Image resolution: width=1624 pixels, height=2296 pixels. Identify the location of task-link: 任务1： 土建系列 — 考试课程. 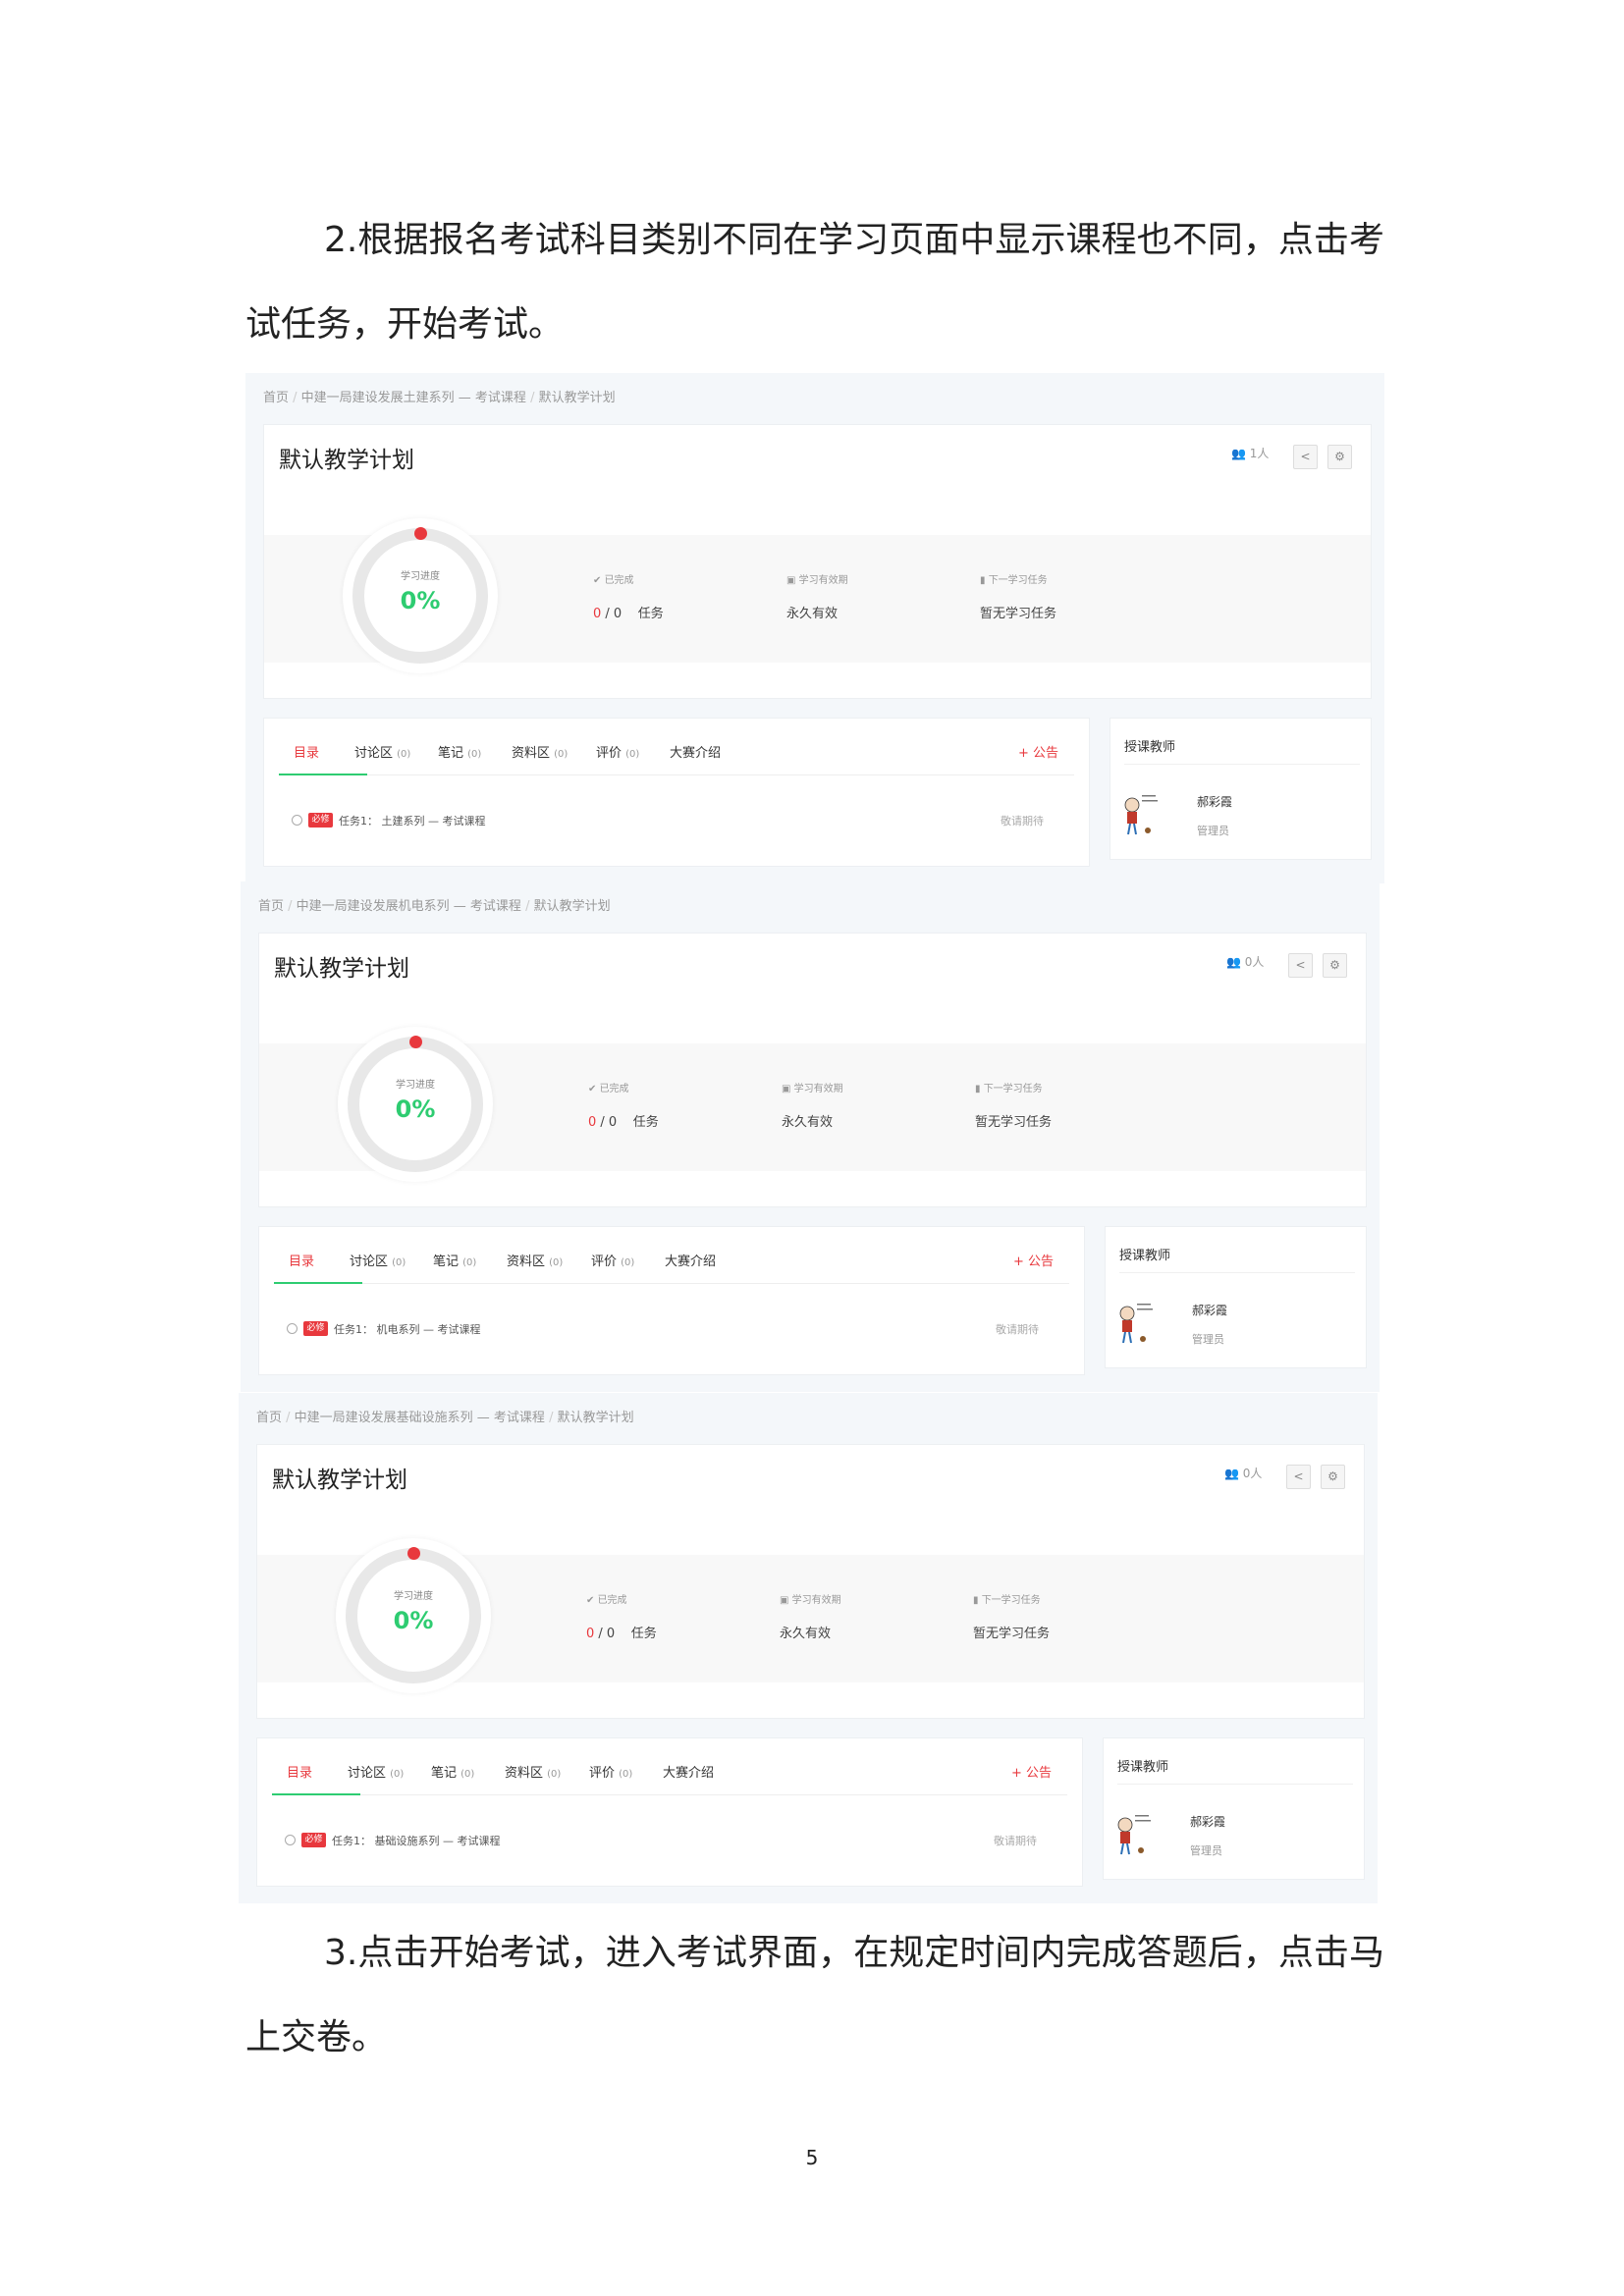
(412, 821).